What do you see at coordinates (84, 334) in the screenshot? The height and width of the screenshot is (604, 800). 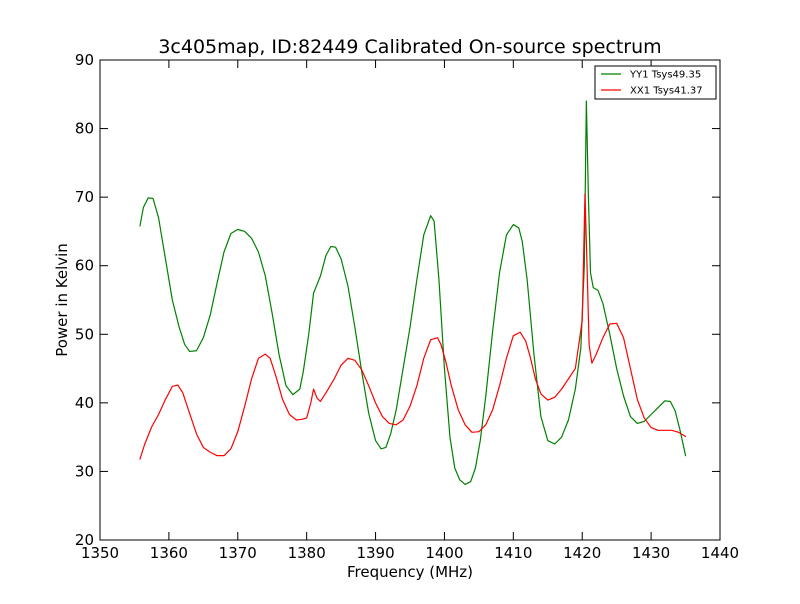 I see `y-tick-label: 50` at bounding box center [84, 334].